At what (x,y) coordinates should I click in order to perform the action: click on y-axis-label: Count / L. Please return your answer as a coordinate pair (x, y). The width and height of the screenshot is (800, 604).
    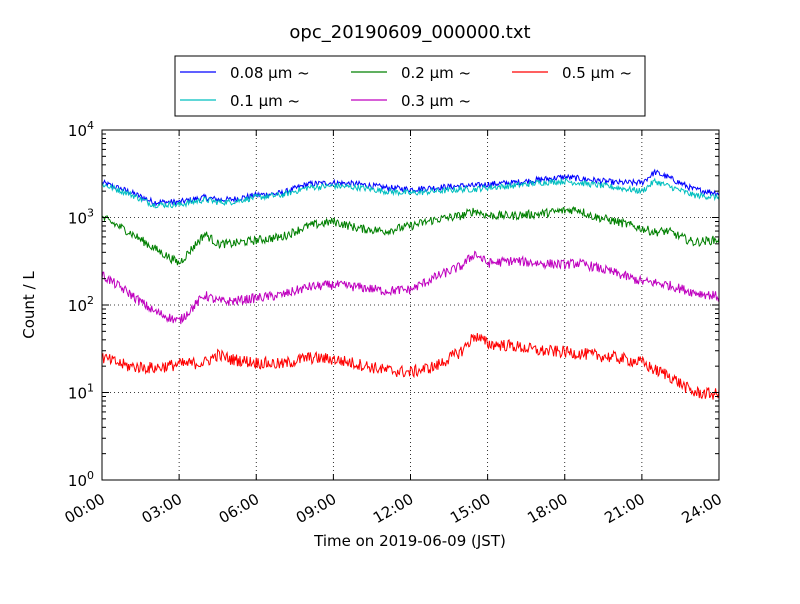
    Looking at the image, I should click on (29, 305).